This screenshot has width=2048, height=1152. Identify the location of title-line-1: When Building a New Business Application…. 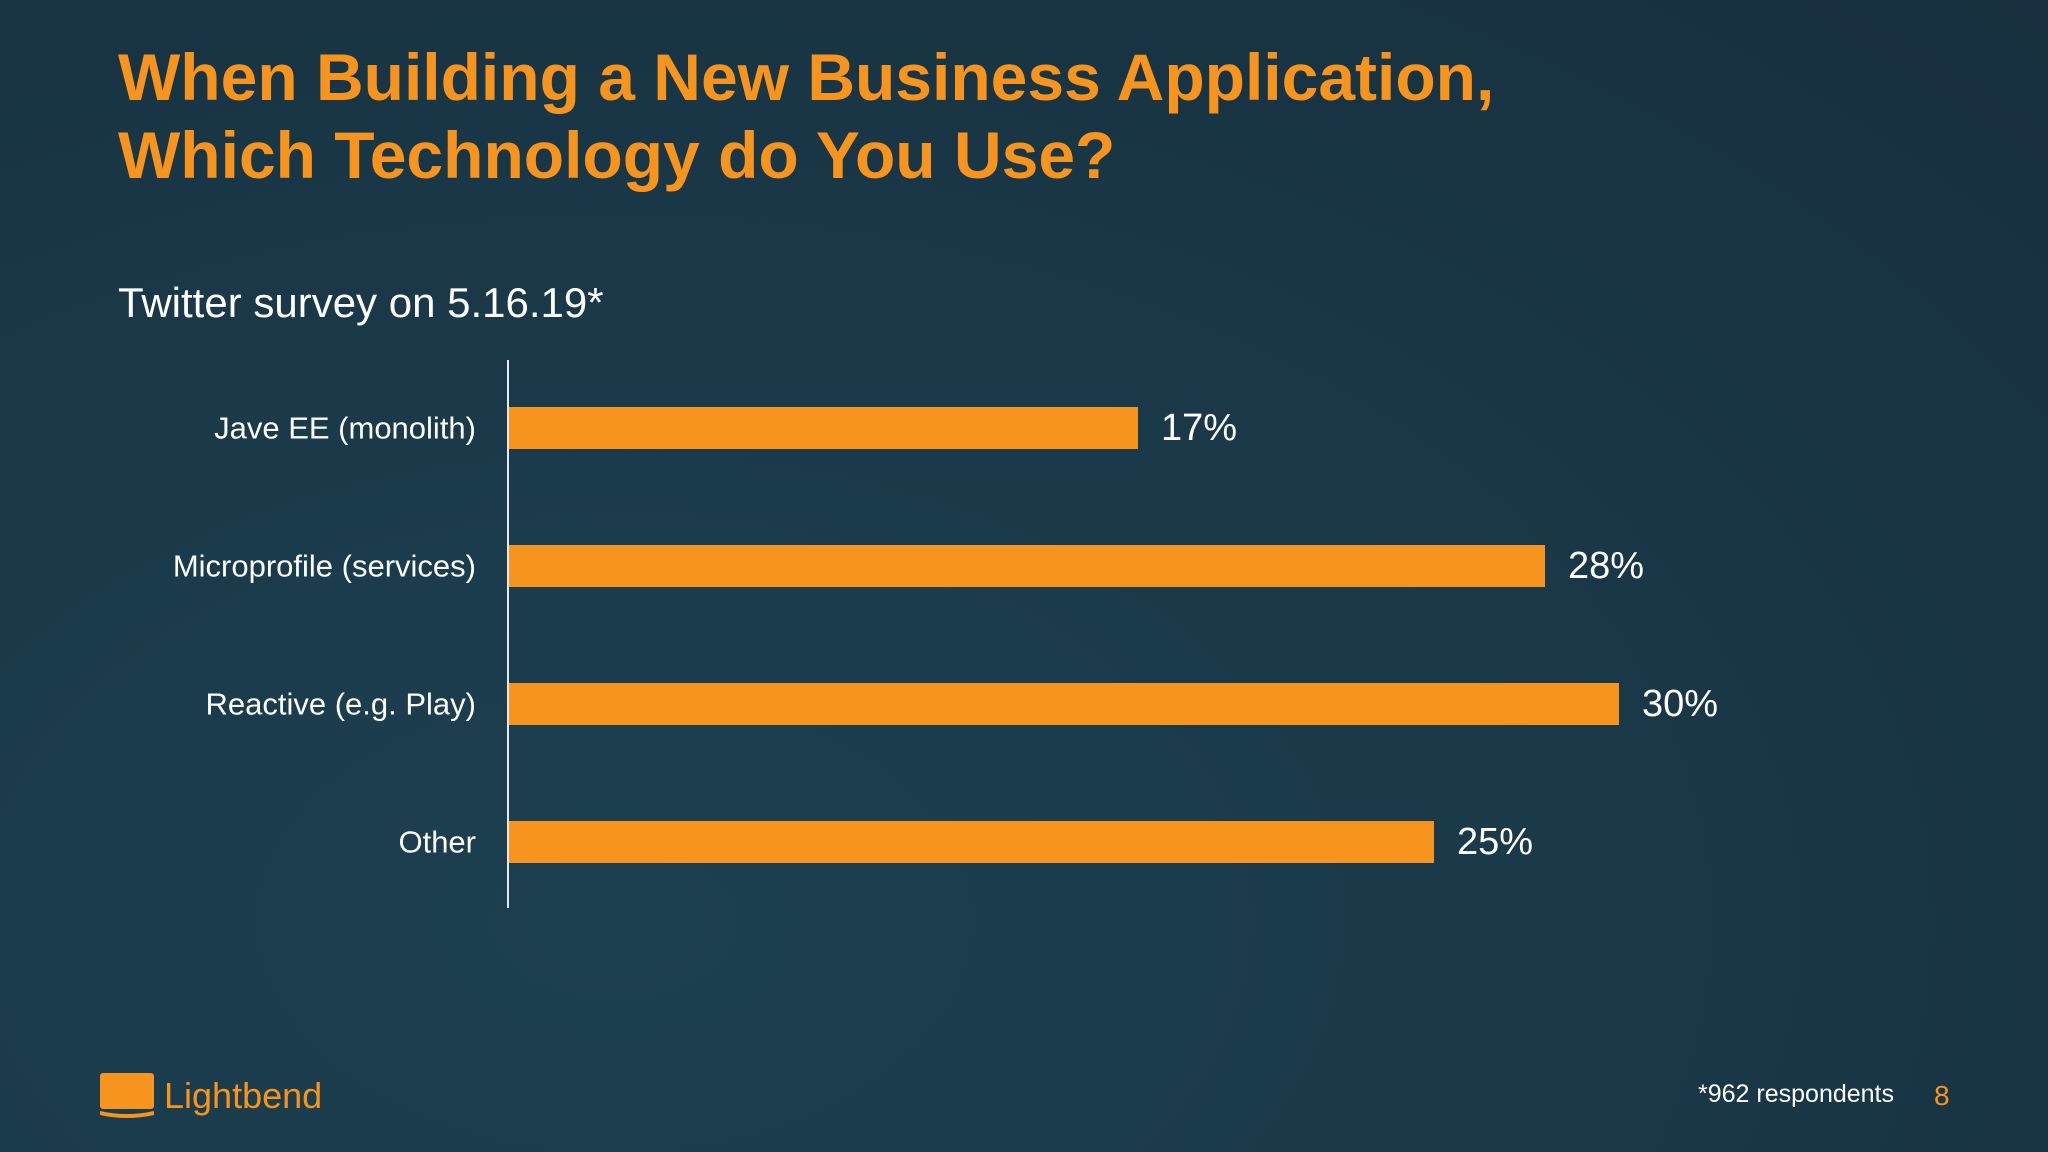
(806, 77).